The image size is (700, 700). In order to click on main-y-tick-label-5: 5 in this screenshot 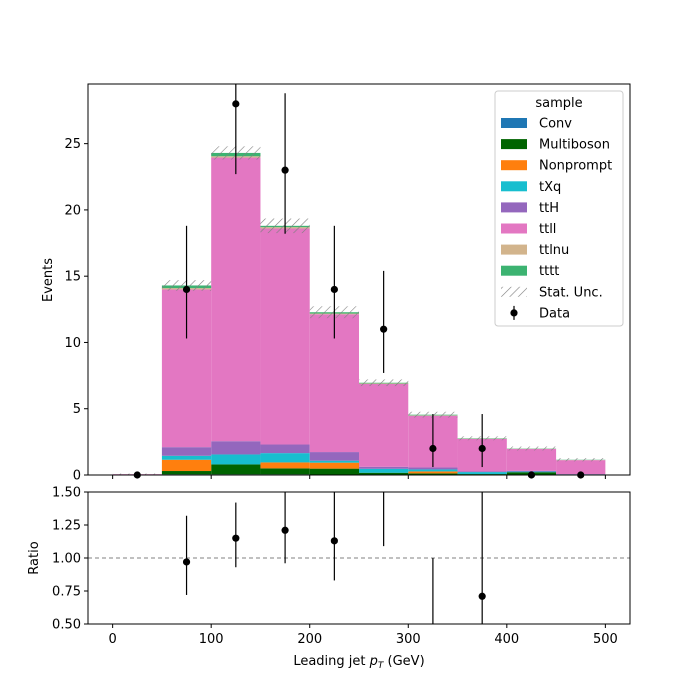, I will do `click(77, 409)`.